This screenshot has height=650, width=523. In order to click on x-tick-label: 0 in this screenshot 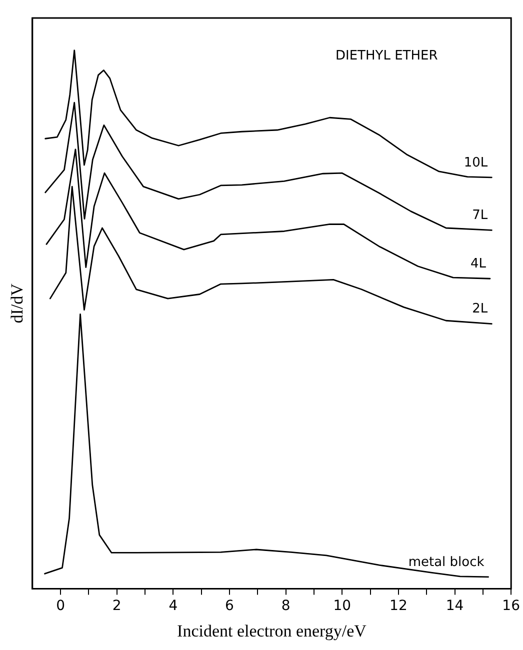, I will do `click(61, 606)`.